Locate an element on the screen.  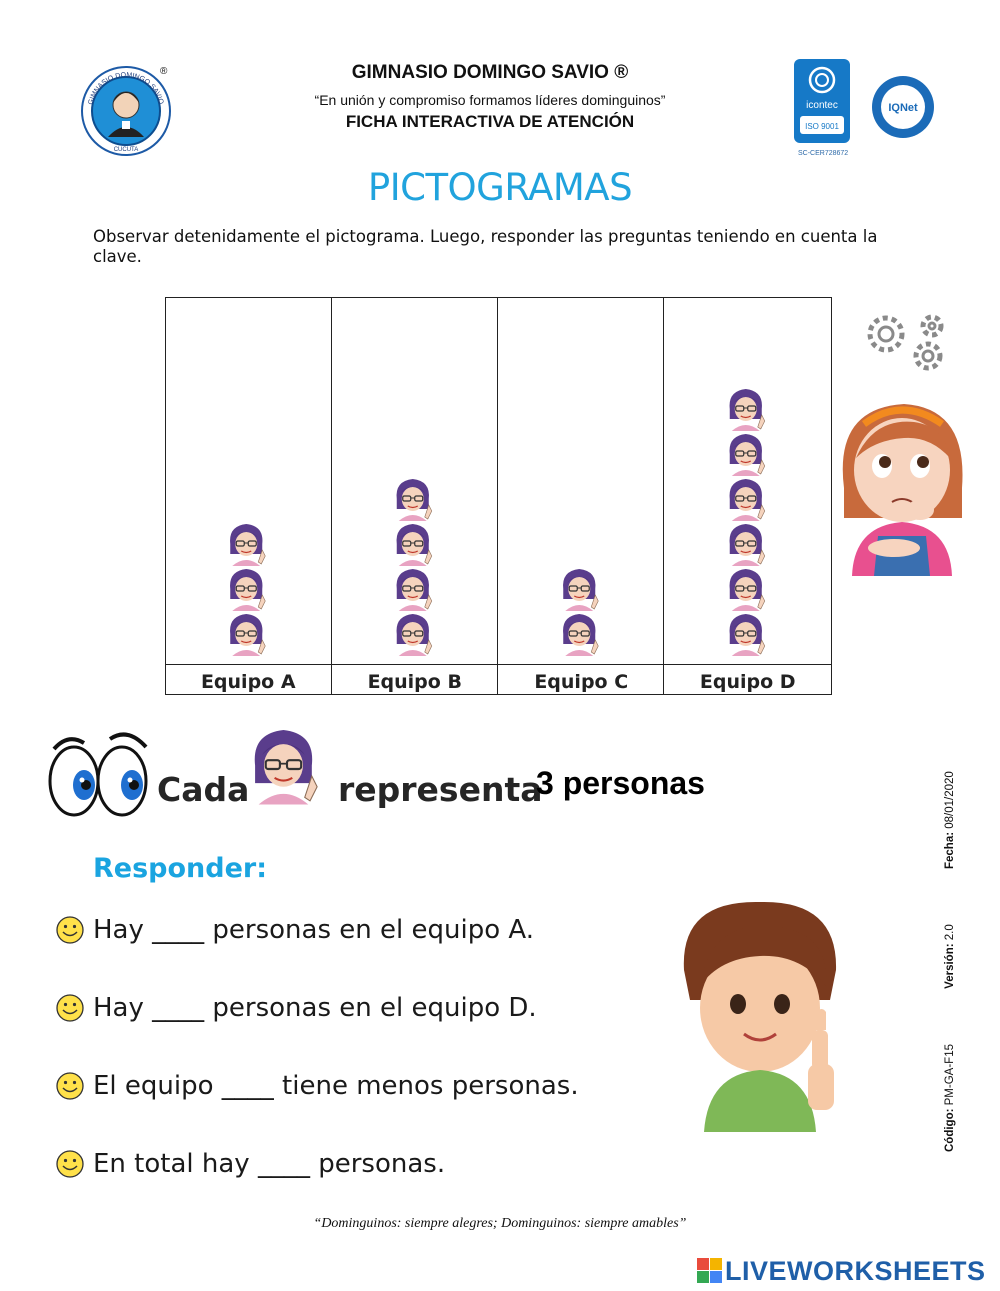
school-logo: GIMNASIO DOMINGO SAVIO CUCUTA is located at coordinates (126, 111).